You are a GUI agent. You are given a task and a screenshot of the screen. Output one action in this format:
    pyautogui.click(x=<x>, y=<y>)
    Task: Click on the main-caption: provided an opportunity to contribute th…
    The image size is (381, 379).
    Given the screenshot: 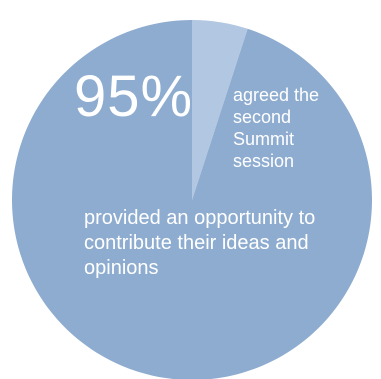 What is the action you would take?
    pyautogui.click(x=200, y=243)
    